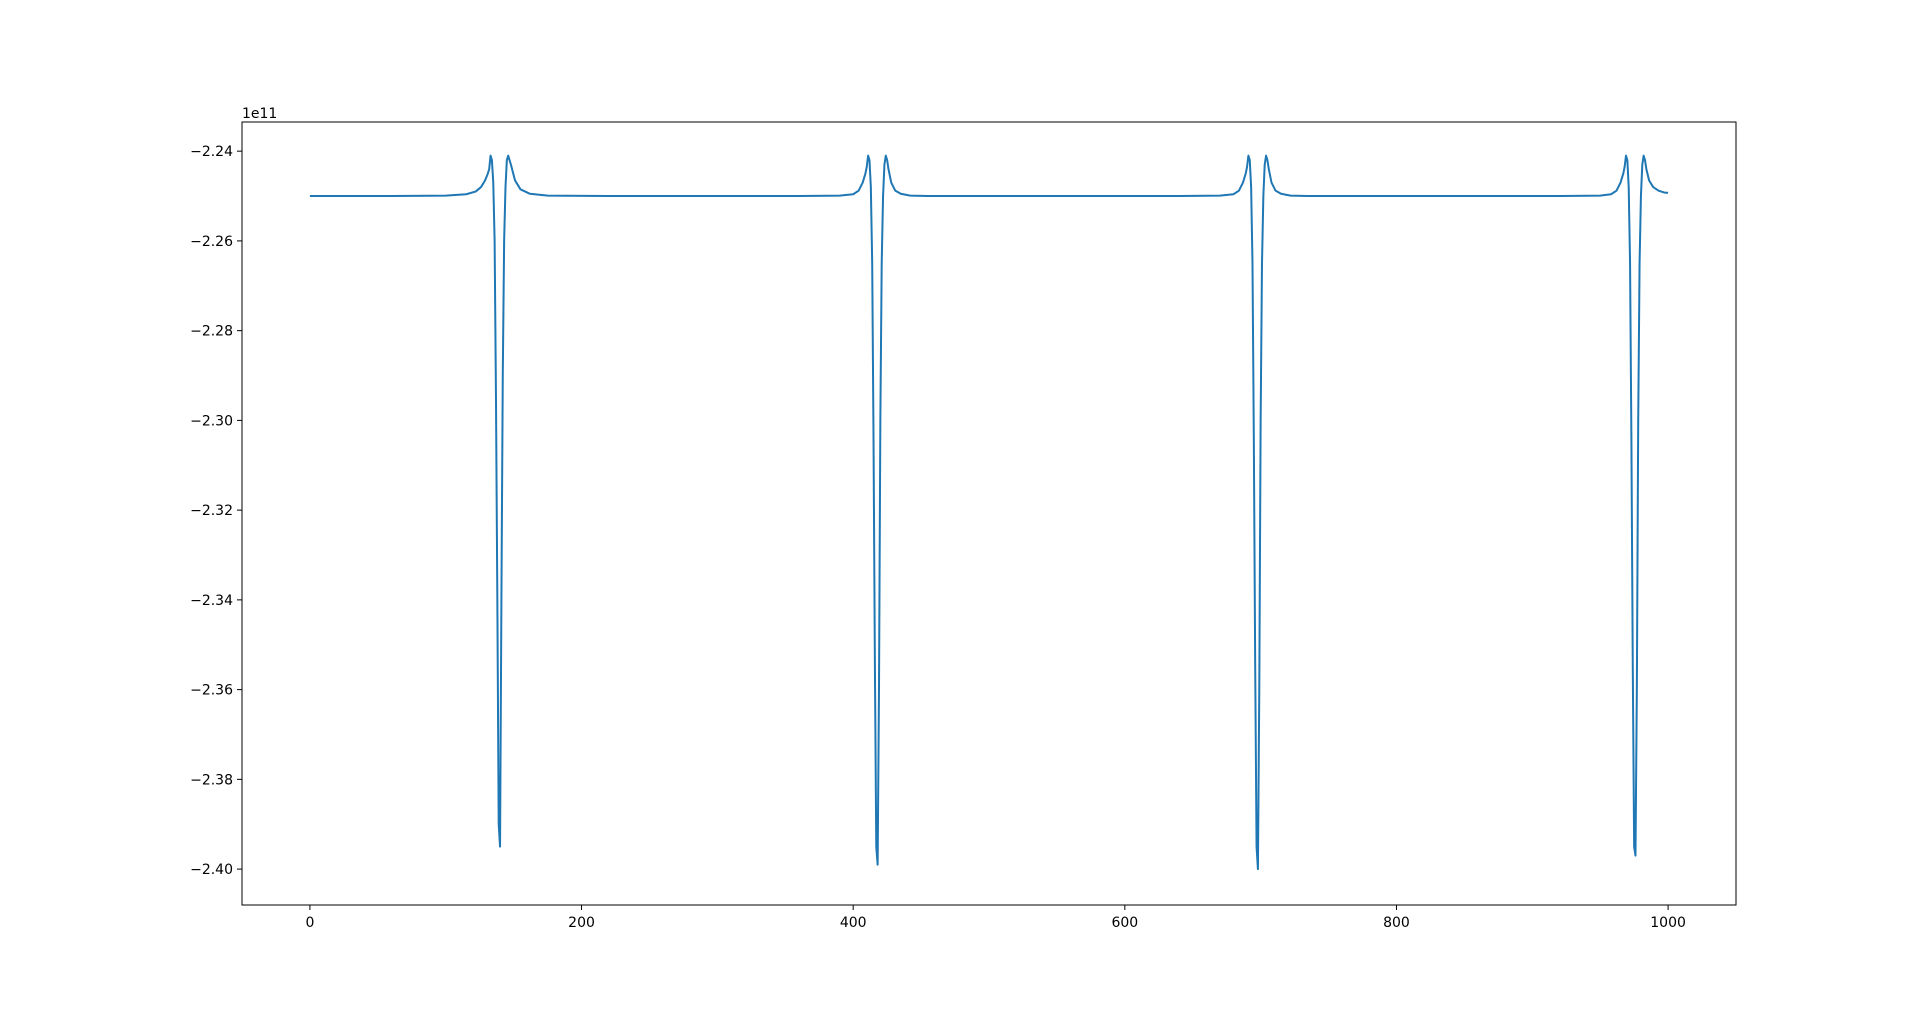 The height and width of the screenshot is (1014, 1918). Describe the element at coordinates (581, 923) in the screenshot. I see `x-tick-label: 200` at that location.